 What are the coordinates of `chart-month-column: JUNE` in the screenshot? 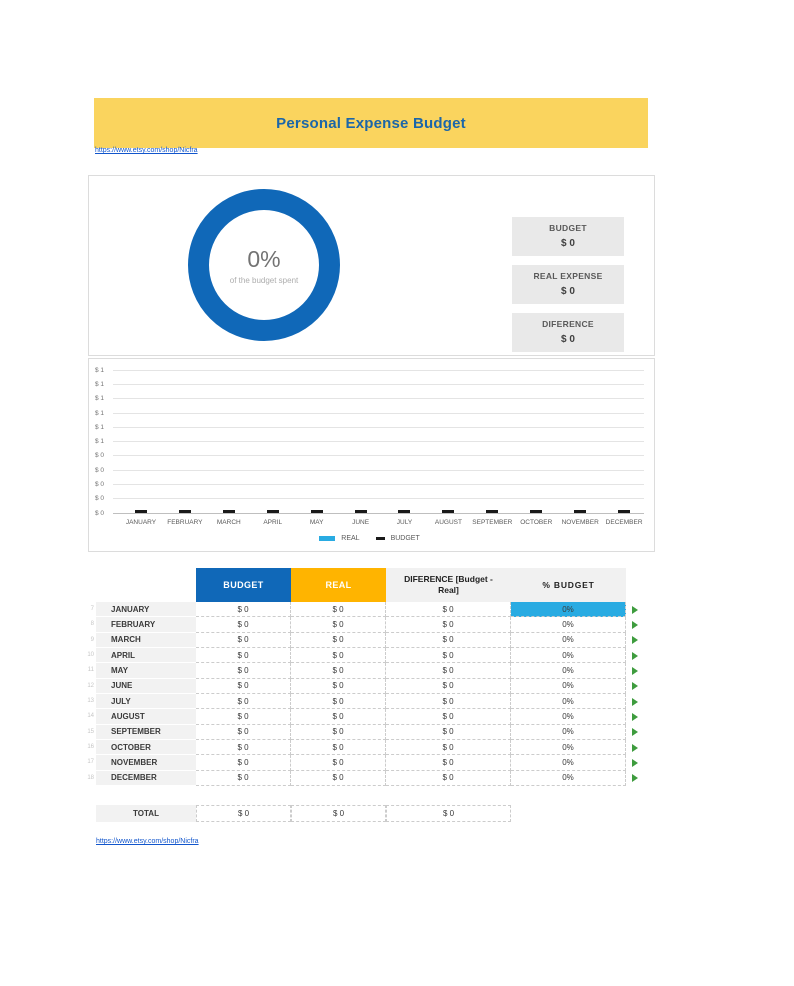 It's located at (361, 518).